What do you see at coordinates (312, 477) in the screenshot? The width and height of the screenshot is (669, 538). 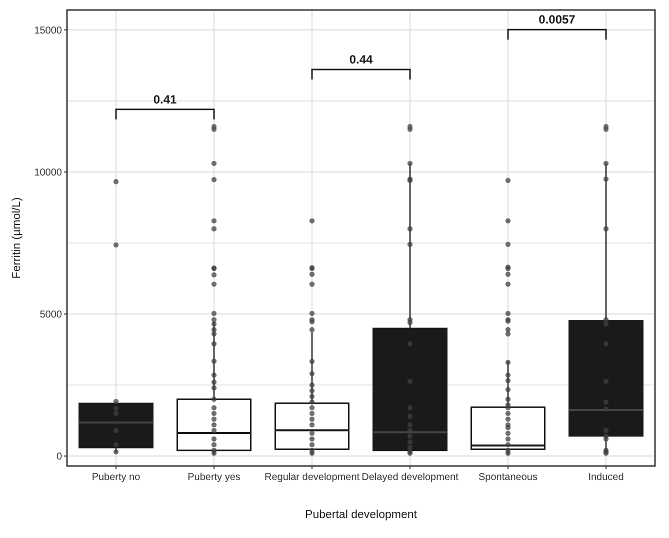 I see `x-tick-label: Regular development` at bounding box center [312, 477].